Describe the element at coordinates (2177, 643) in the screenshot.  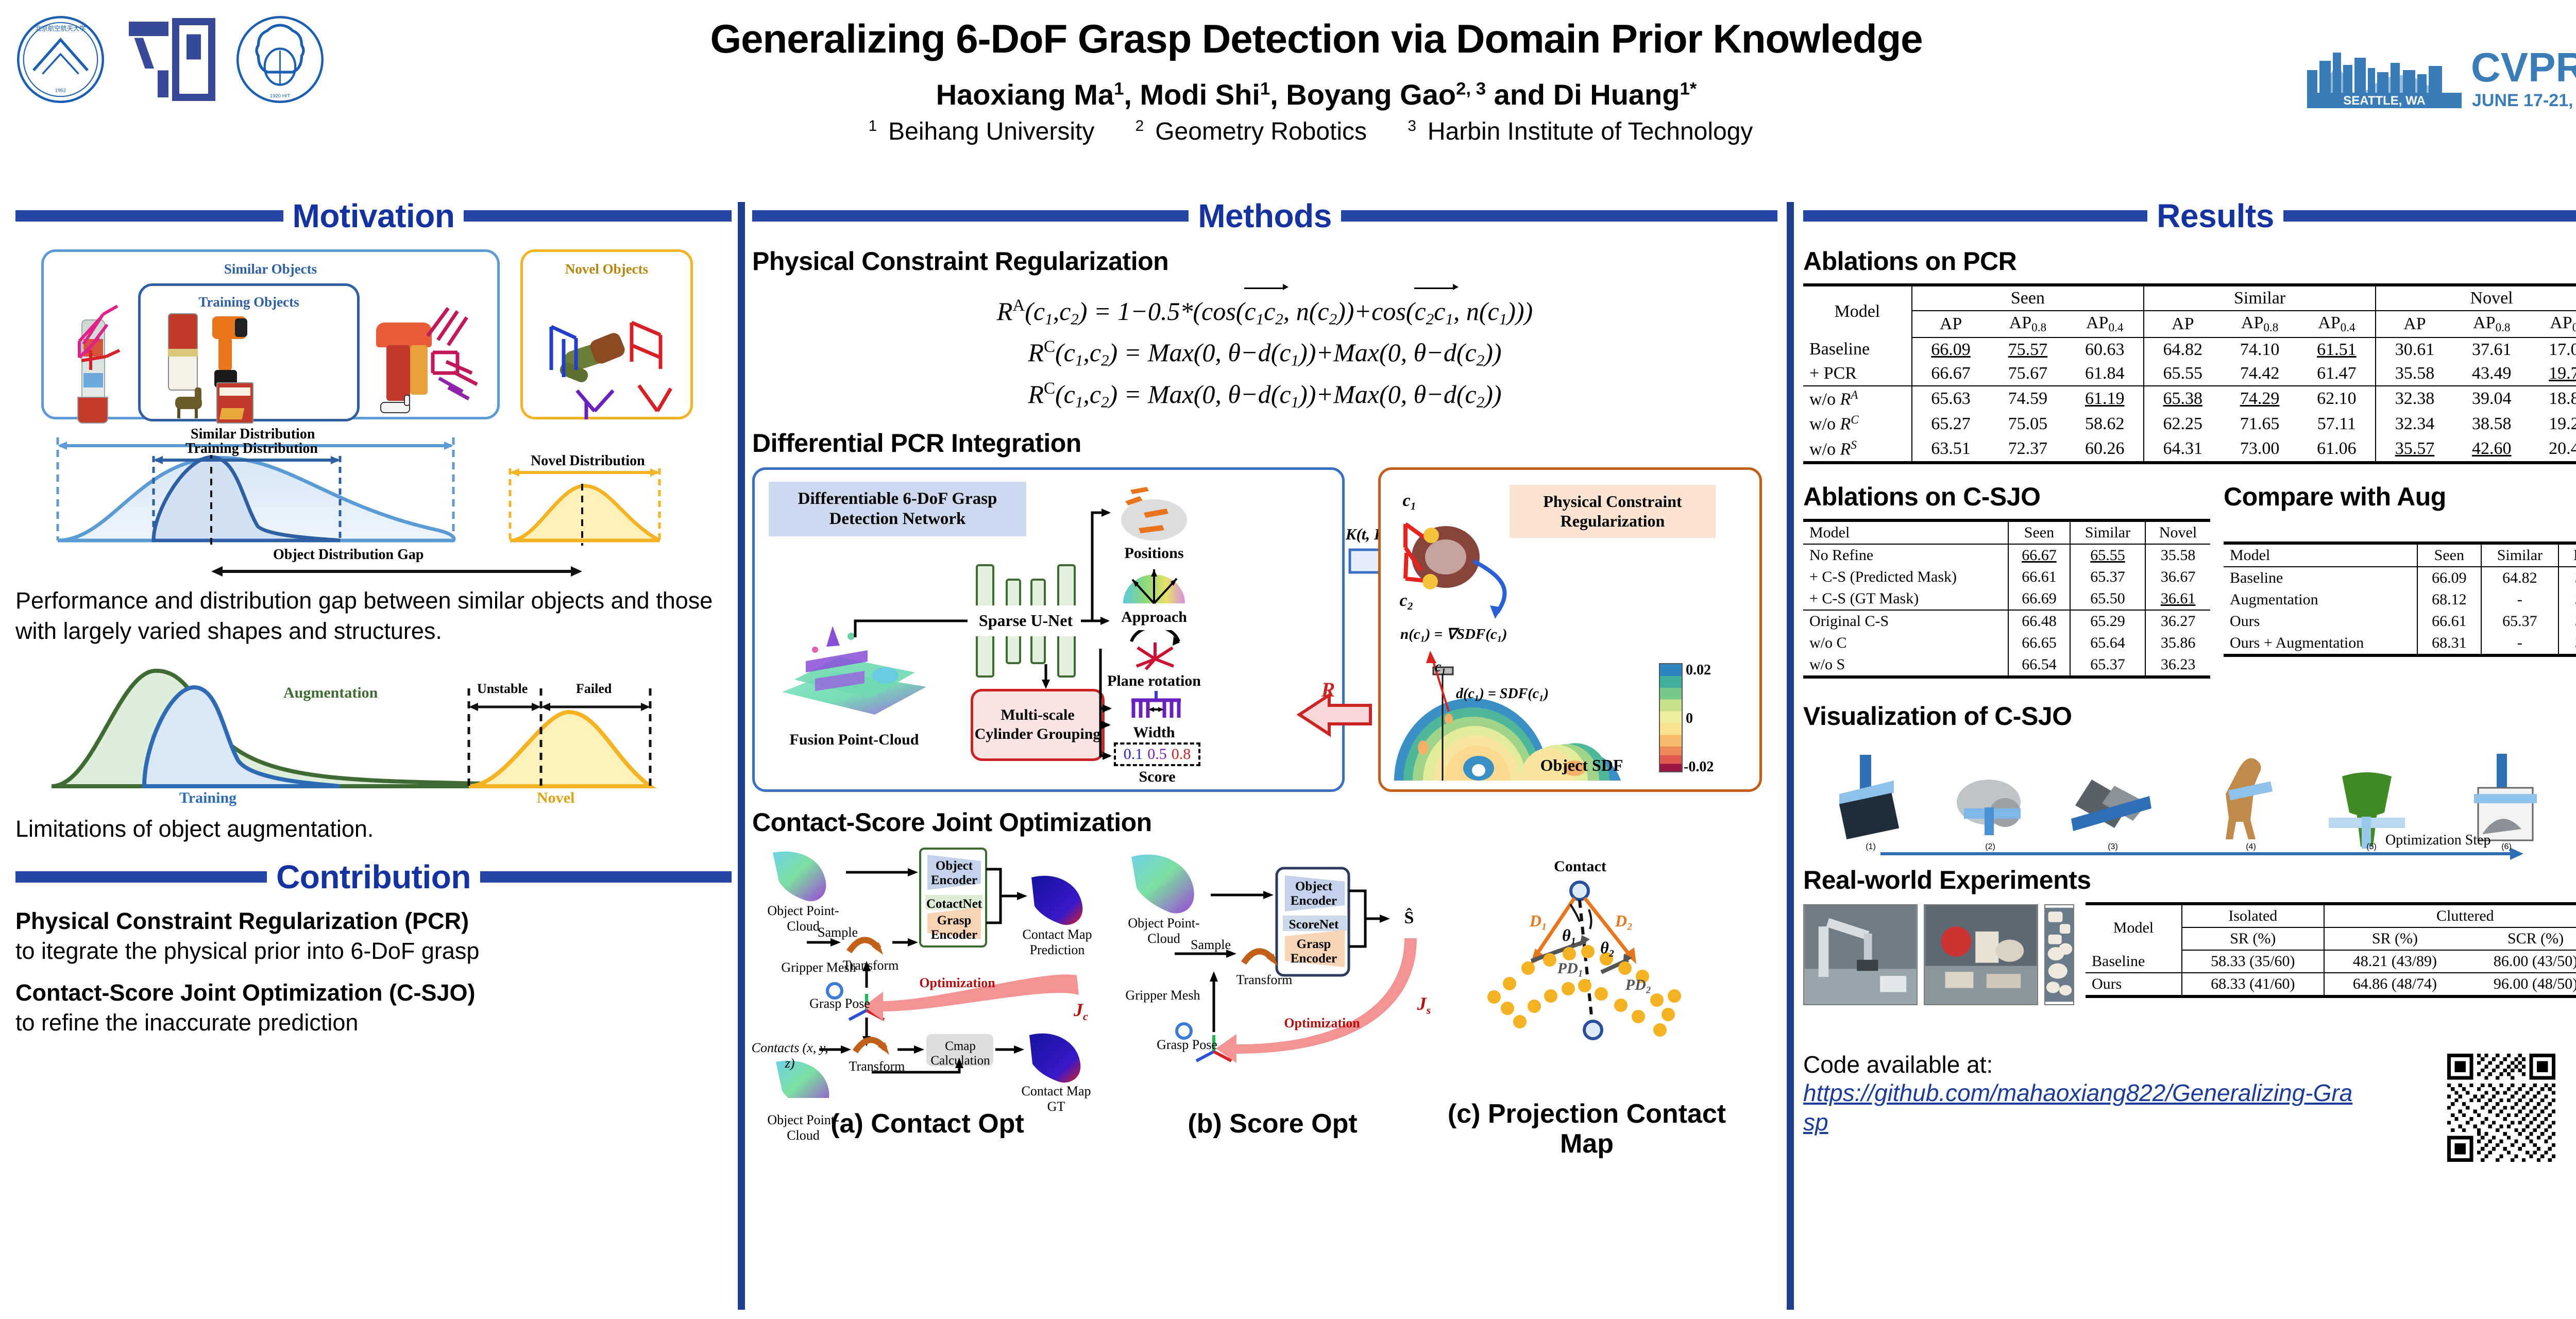
I see `cell: 35.86` at that location.